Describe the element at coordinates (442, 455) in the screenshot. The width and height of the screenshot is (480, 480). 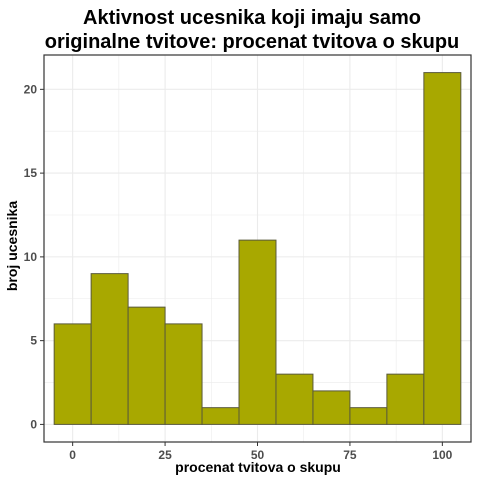
I see `x-tick-label: 100` at that location.